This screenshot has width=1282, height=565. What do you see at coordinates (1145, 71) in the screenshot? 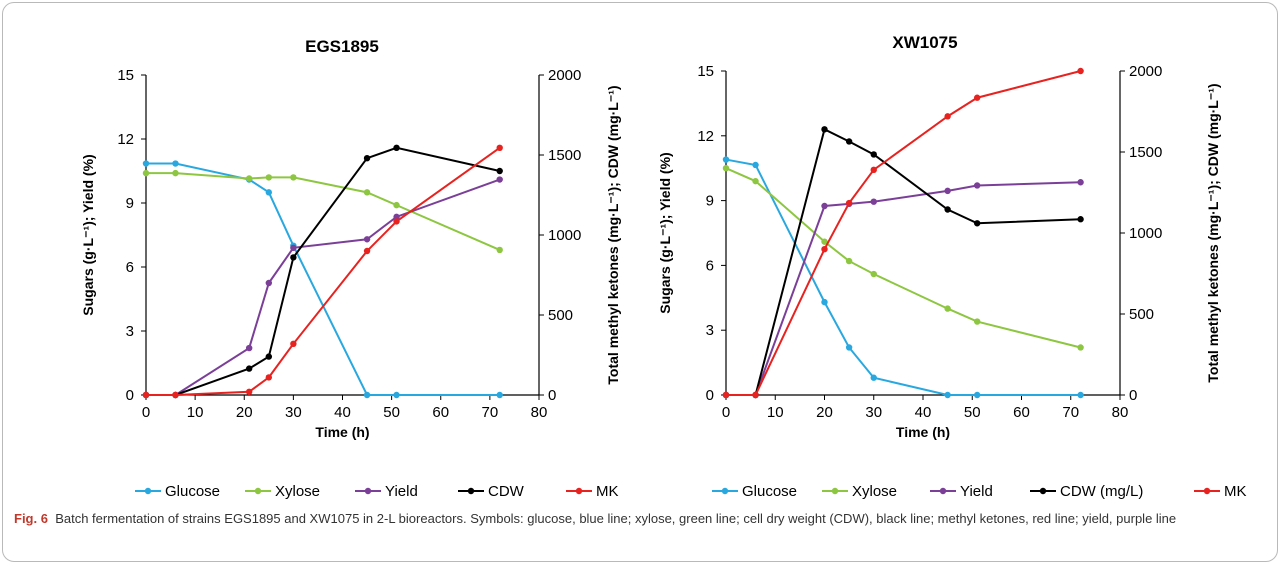
I see `chart2-y-tick-label-right: 2000` at bounding box center [1145, 71].